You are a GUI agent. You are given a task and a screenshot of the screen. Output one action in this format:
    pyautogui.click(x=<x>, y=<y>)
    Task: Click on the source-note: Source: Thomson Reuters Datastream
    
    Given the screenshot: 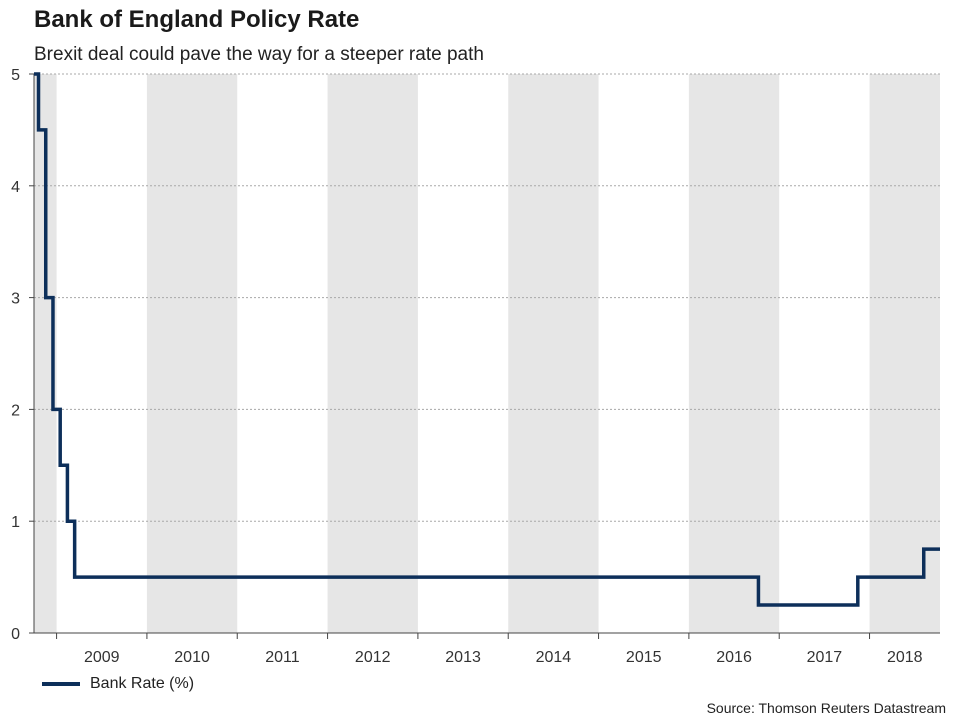 What is the action you would take?
    pyautogui.click(x=826, y=708)
    